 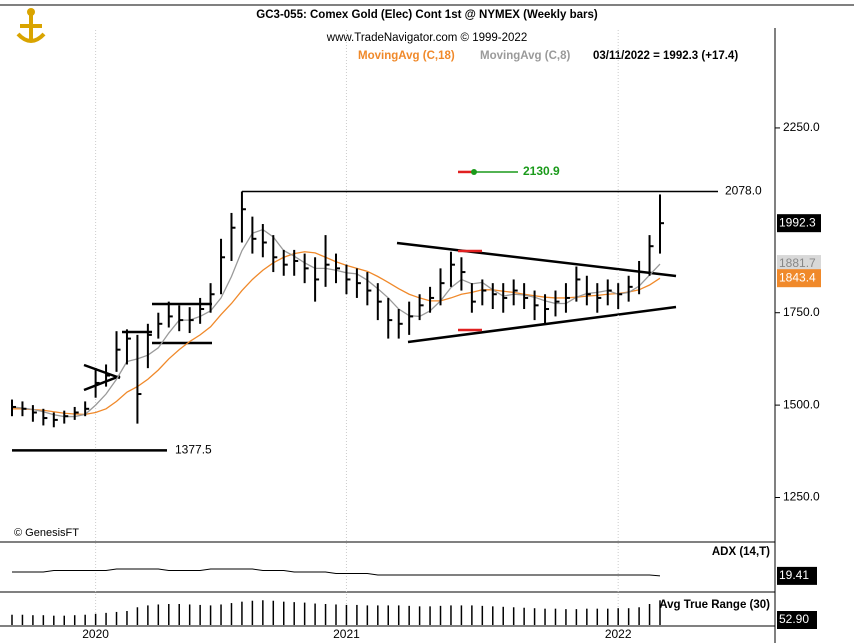 I want to click on x-tick-label: 2022, so click(x=618, y=634).